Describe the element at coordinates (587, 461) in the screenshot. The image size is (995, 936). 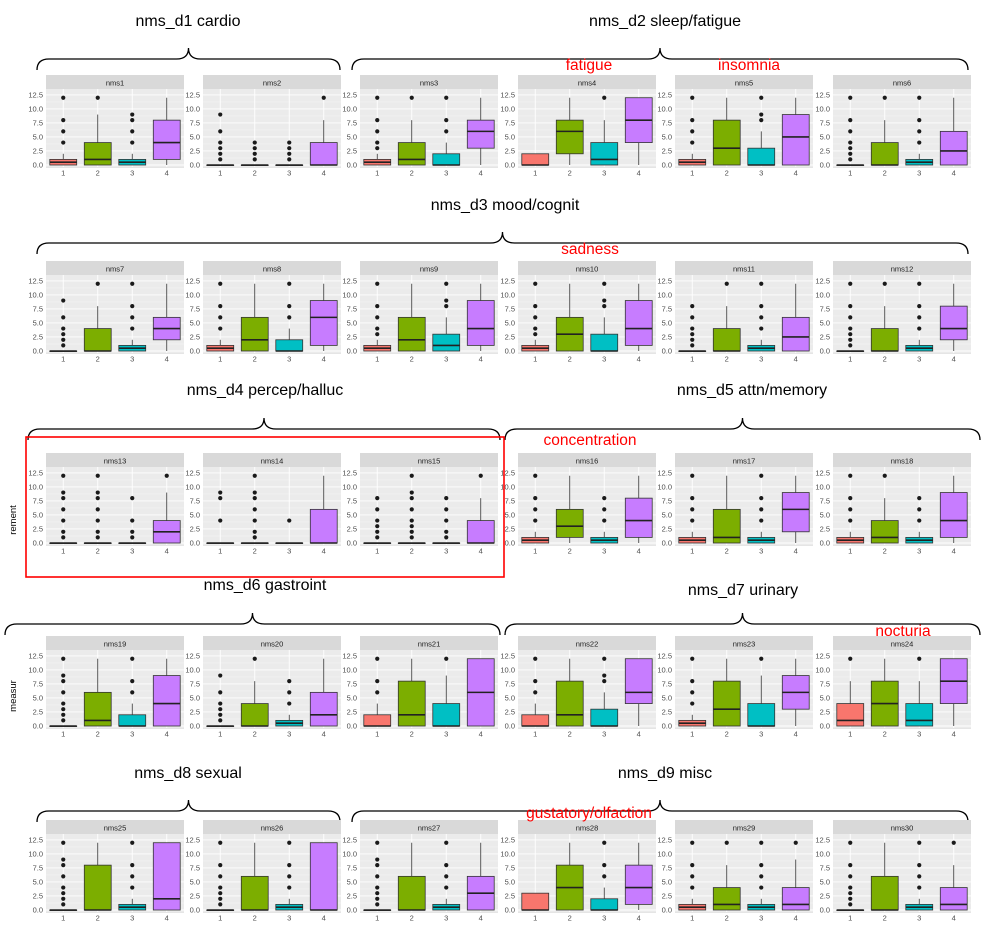
I see `panel-strip-label: nms16` at that location.